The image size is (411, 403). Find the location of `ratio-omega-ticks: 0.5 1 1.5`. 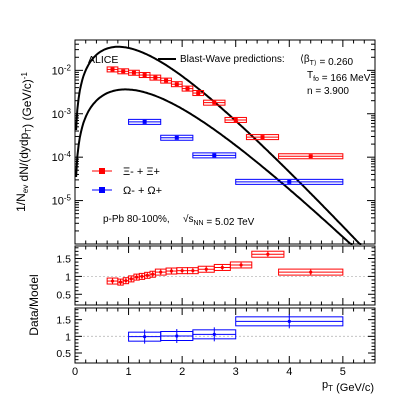

ratio-omega-ticks: 0.5 1 1.5 is located at coordinates (216, 335).